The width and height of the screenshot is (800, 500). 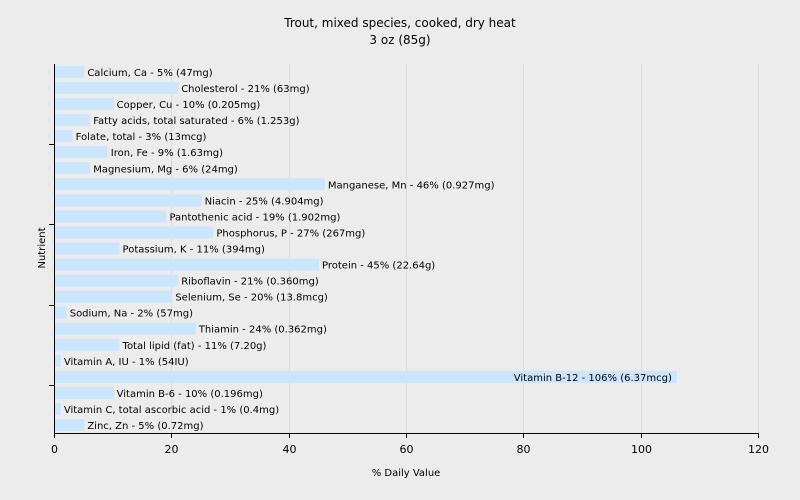 I want to click on chart-title: Trout, mixed species, cooked, dry heat, so click(x=399, y=23).